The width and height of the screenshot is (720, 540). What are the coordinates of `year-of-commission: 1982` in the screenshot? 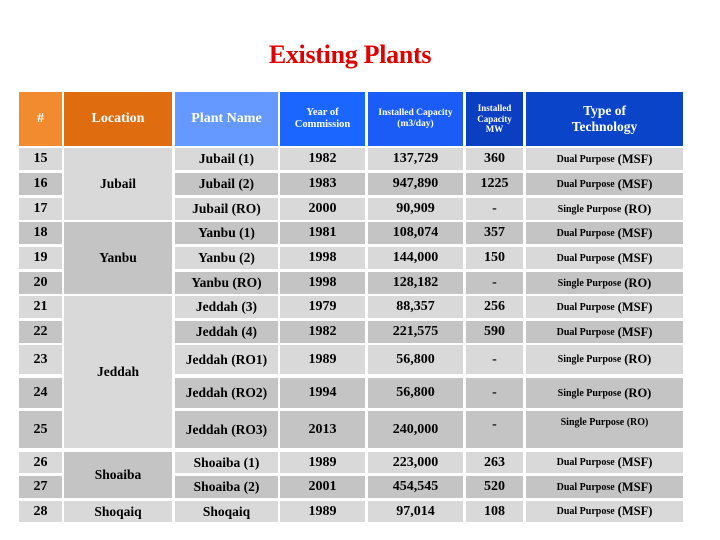 It's located at (322, 331).